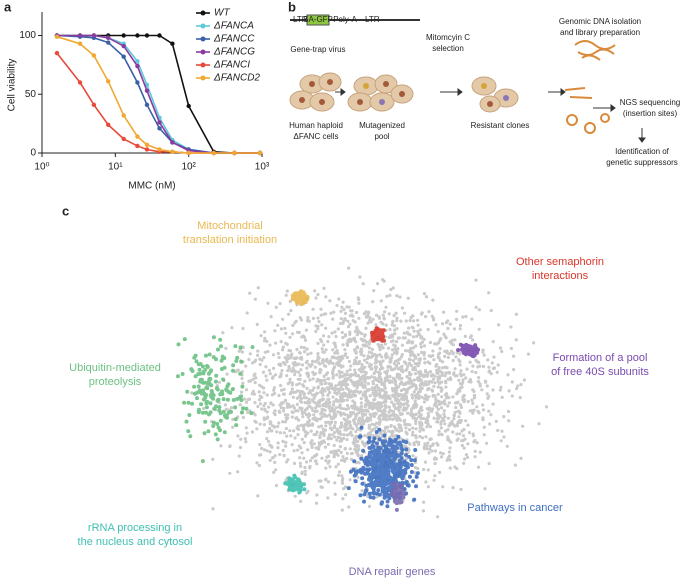 The width and height of the screenshot is (685, 585). What do you see at coordinates (8, 7) in the screenshot?
I see `panel-label: a` at bounding box center [8, 7].